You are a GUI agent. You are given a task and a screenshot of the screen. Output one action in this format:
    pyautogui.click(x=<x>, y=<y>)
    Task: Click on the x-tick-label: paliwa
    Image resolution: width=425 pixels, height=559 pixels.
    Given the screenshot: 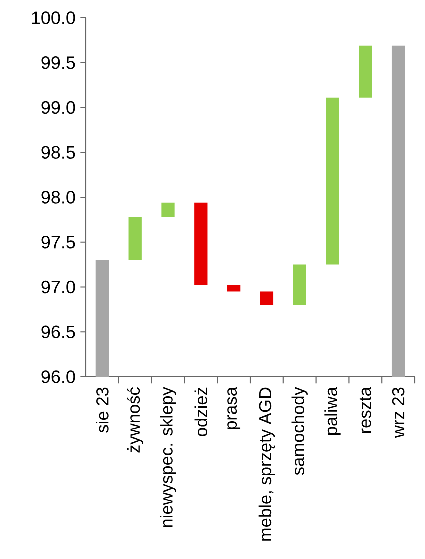 What is the action you would take?
    pyautogui.click(x=332, y=411)
    